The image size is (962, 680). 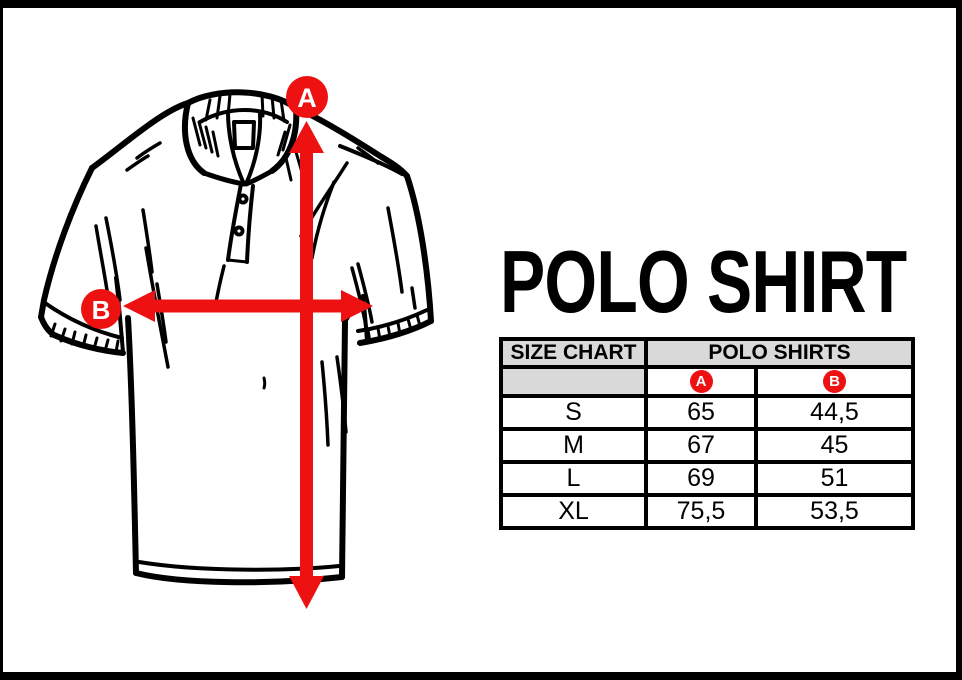 I want to click on a-value-cell: 67, so click(x=701, y=445).